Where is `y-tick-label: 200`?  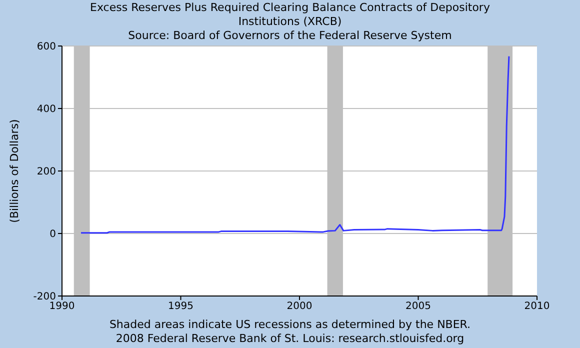
y-tick-label: 200 is located at coordinates (46, 172).